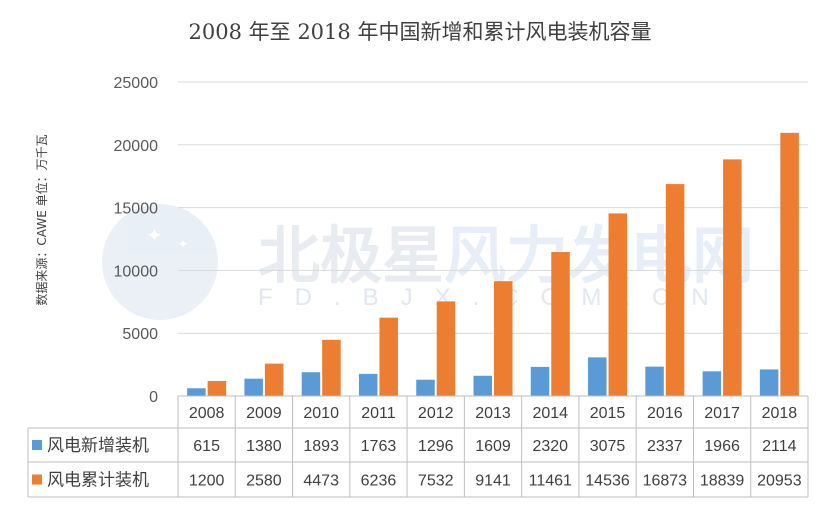 This screenshot has width=840, height=519. Describe the element at coordinates (379, 481) in the screenshot. I see `table-value: 6236` at that location.